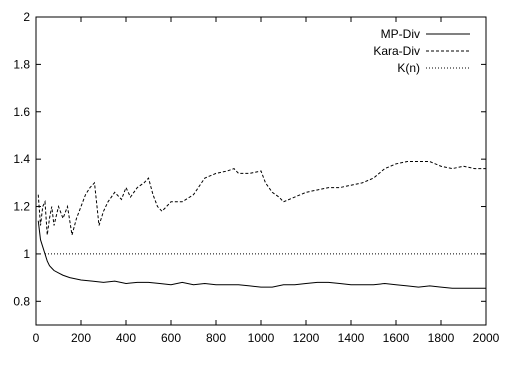 Image resolution: width=509 pixels, height=370 pixels. Describe the element at coordinates (21, 64) in the screenshot. I see `y-tick-label: 1.8` at that location.